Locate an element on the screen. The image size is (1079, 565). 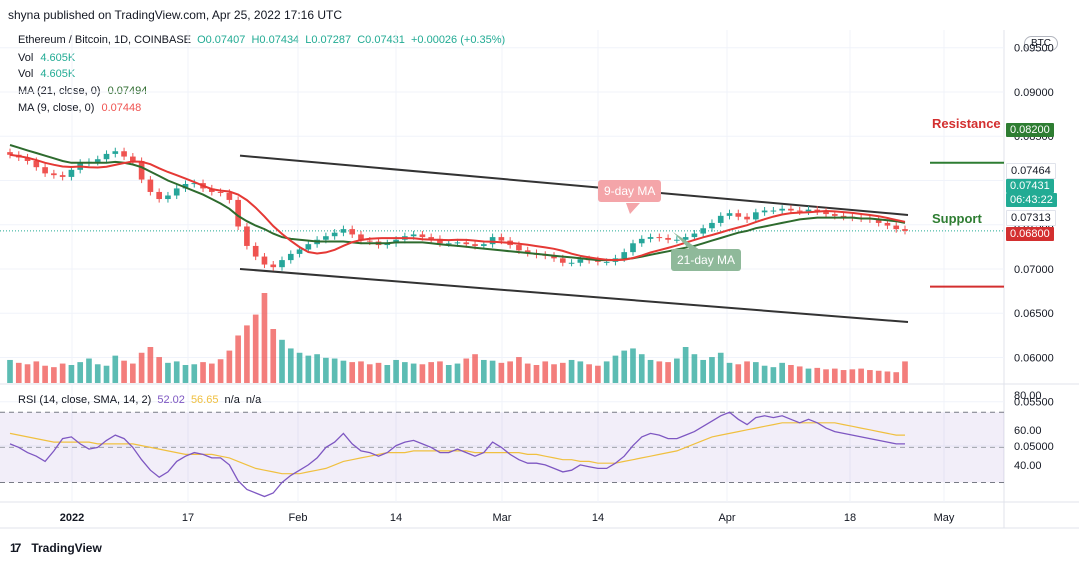
rsi-label: RSI (14, close, SMA, 14, 2) is located at coordinates (85, 400).